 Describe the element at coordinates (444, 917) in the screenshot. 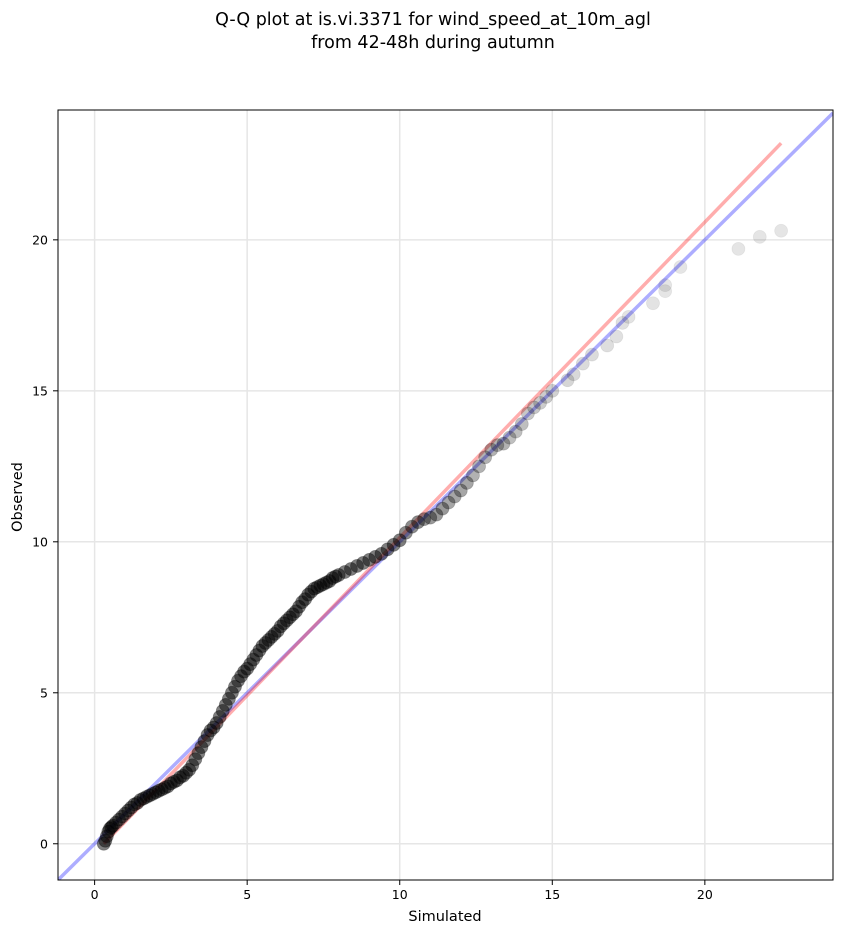

I see `x-axis-label: Simulated` at that location.